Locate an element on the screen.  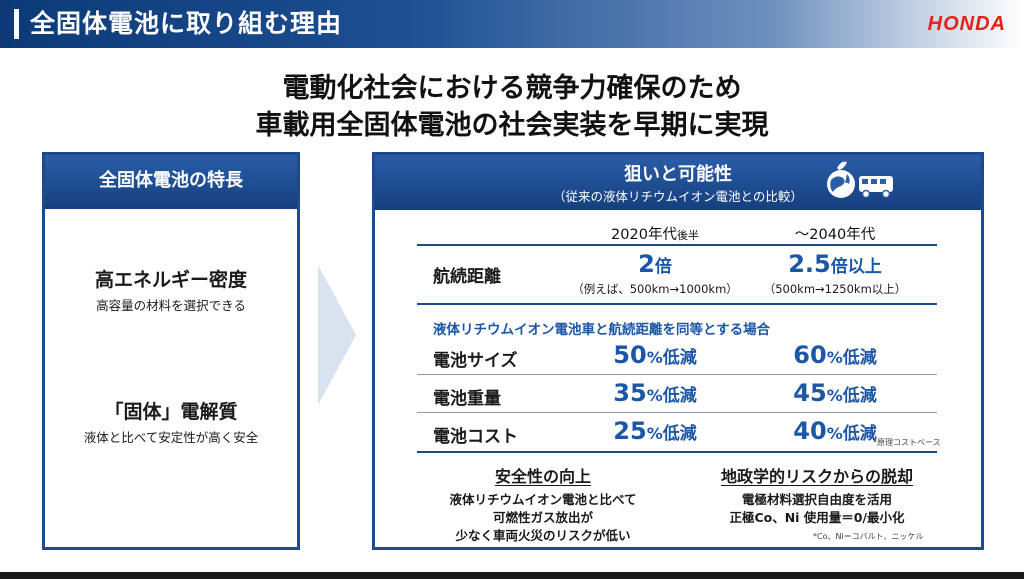
feature-1-title: 高エネルギー密度 is located at coordinates (170, 280).